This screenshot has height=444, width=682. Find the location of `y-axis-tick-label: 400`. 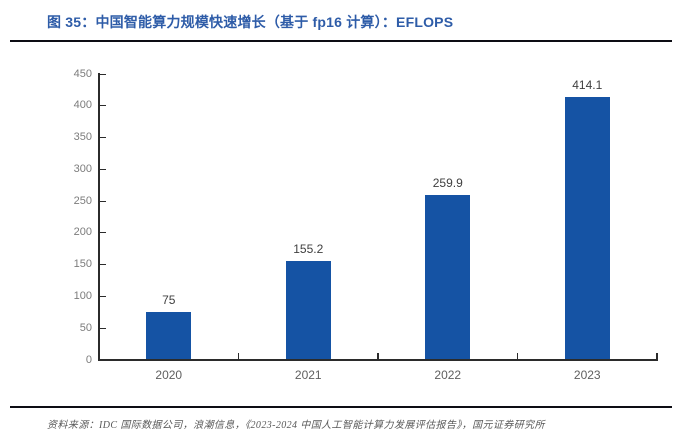

y-axis-tick-label: 400 is located at coordinates (82, 105).